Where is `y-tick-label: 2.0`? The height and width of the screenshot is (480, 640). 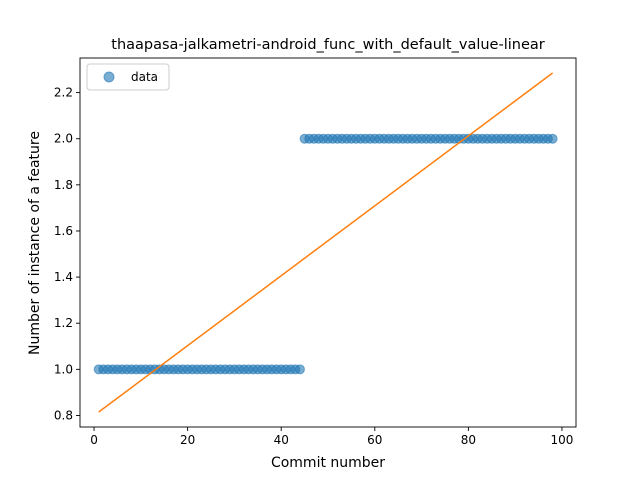
y-tick-label: 2.0 is located at coordinates (63, 139).